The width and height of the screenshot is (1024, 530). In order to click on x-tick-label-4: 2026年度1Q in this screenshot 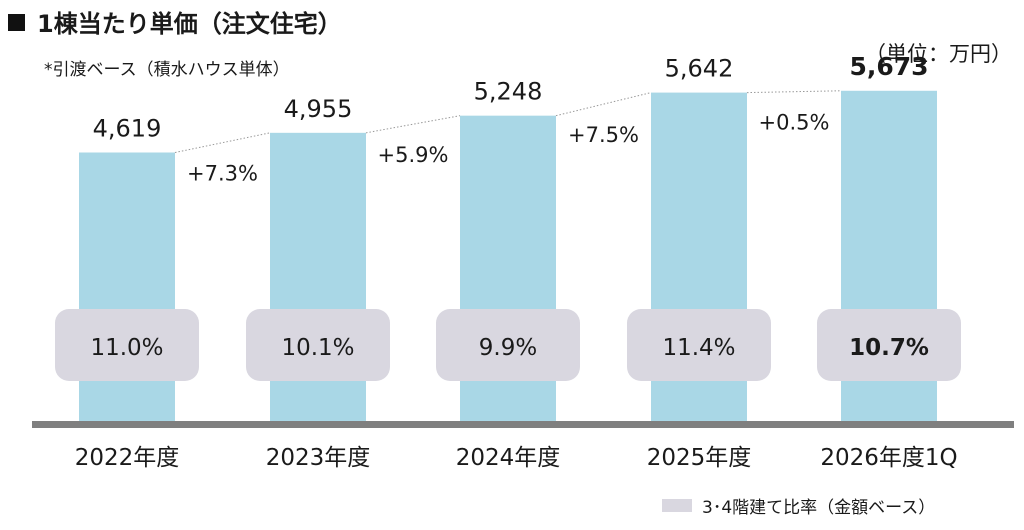, I will do `click(888, 458)`.